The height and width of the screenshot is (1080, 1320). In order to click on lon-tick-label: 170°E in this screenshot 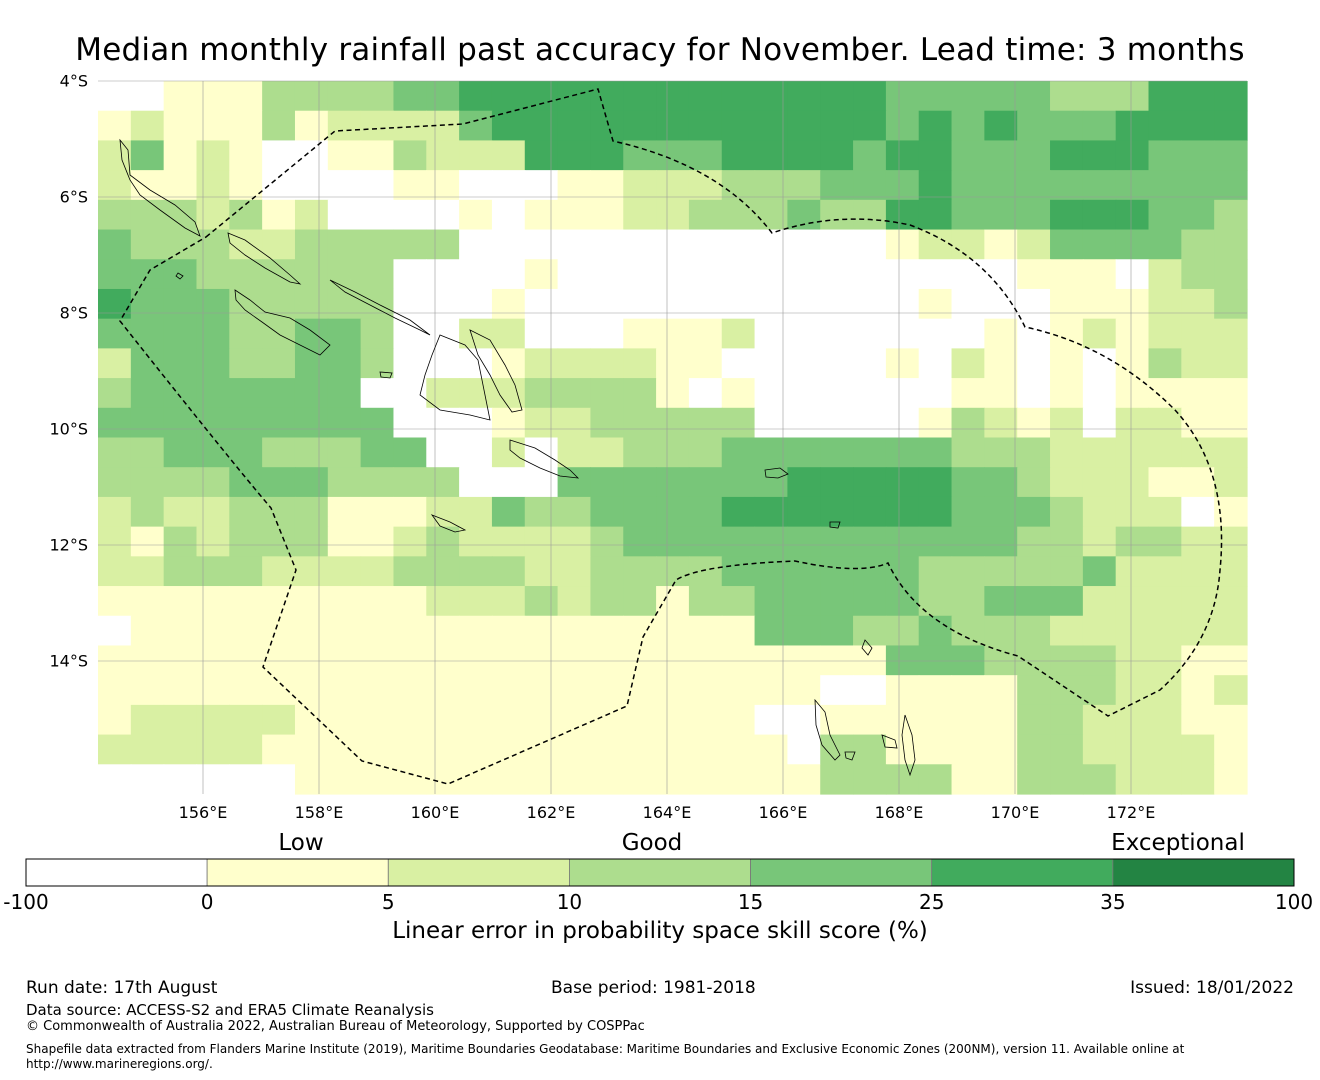, I will do `click(1015, 812)`.